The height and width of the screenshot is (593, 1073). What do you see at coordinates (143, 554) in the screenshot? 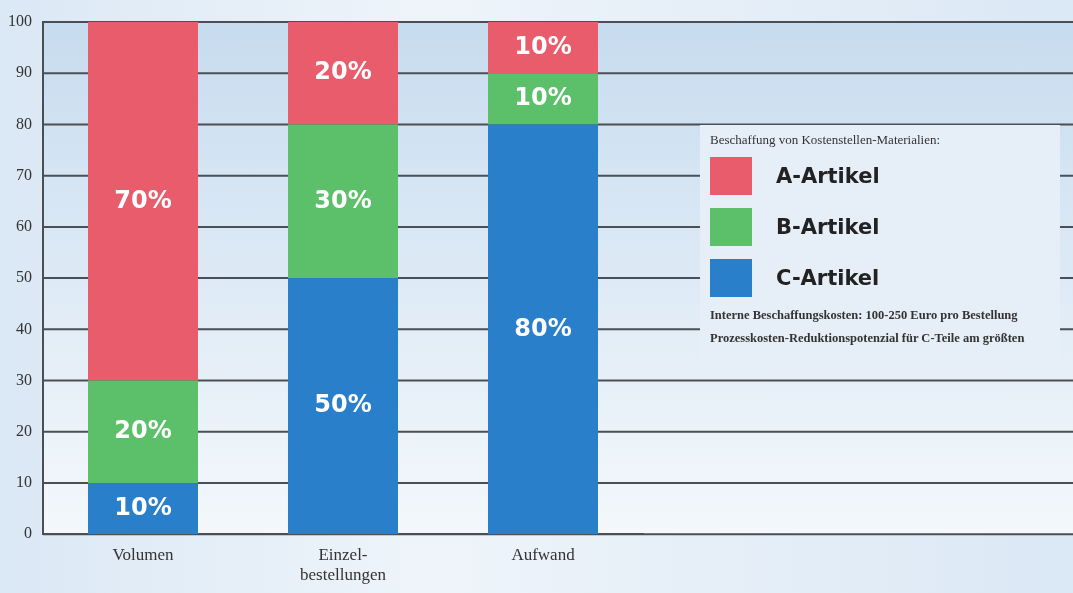
I see `x-tick-label: Volumen` at bounding box center [143, 554].